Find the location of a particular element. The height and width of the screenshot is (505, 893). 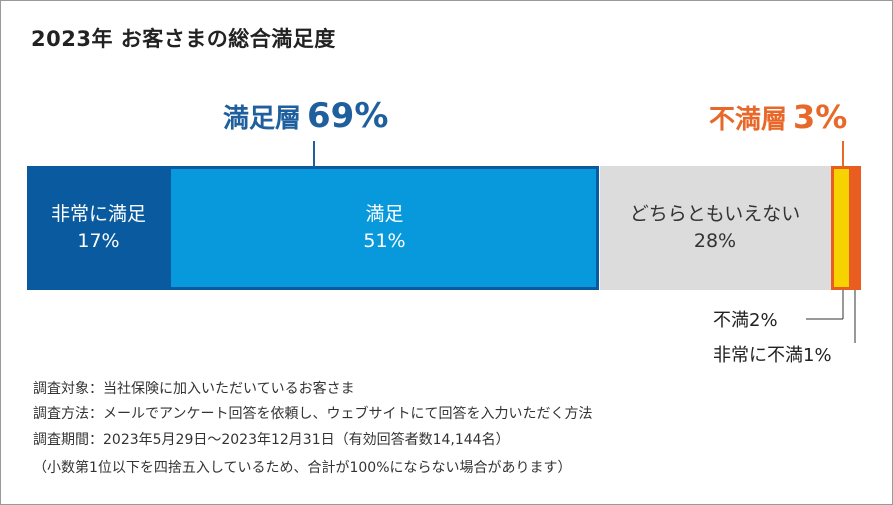

satisfied-group-label: 満足層 69% is located at coordinates (305, 116).